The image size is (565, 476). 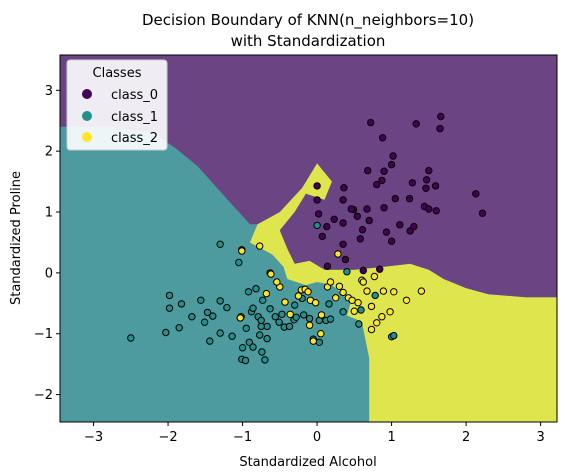 What do you see at coordinates (43, 395) in the screenshot?
I see `y-tick-label: −2` at bounding box center [43, 395].